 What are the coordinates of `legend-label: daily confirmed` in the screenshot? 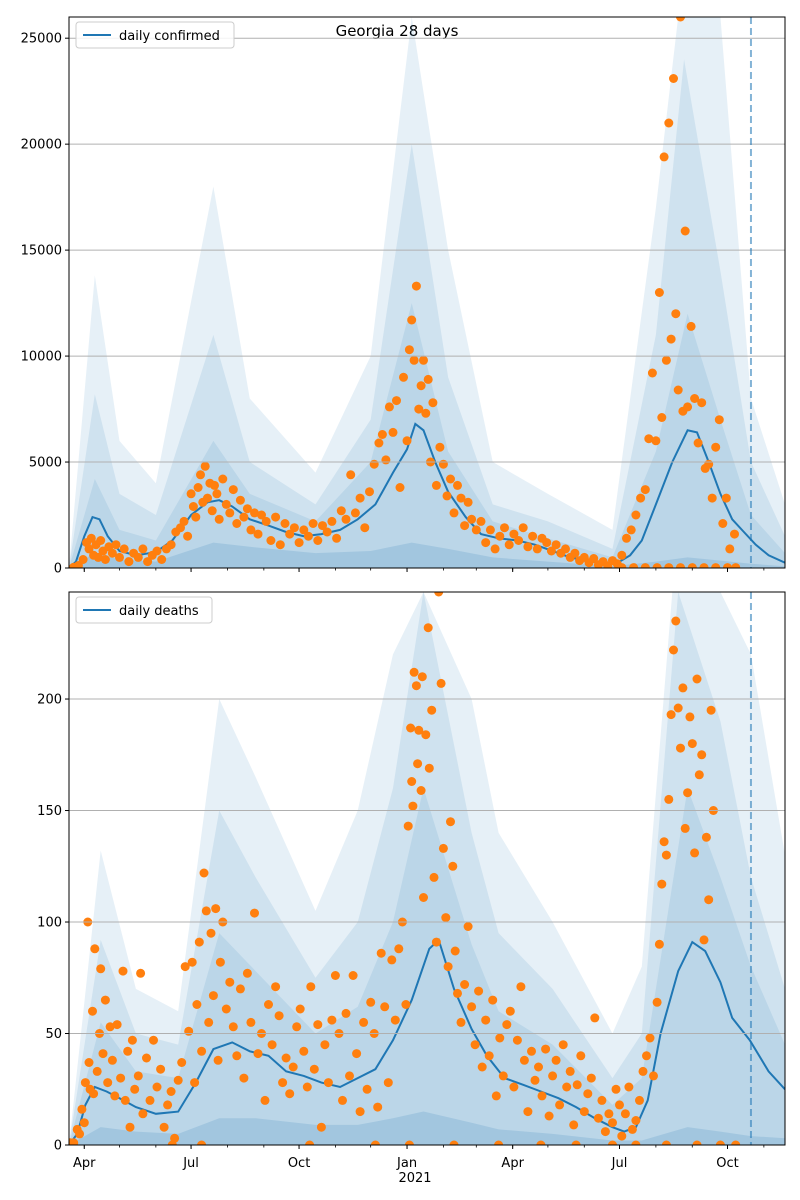 It's located at (169, 36).